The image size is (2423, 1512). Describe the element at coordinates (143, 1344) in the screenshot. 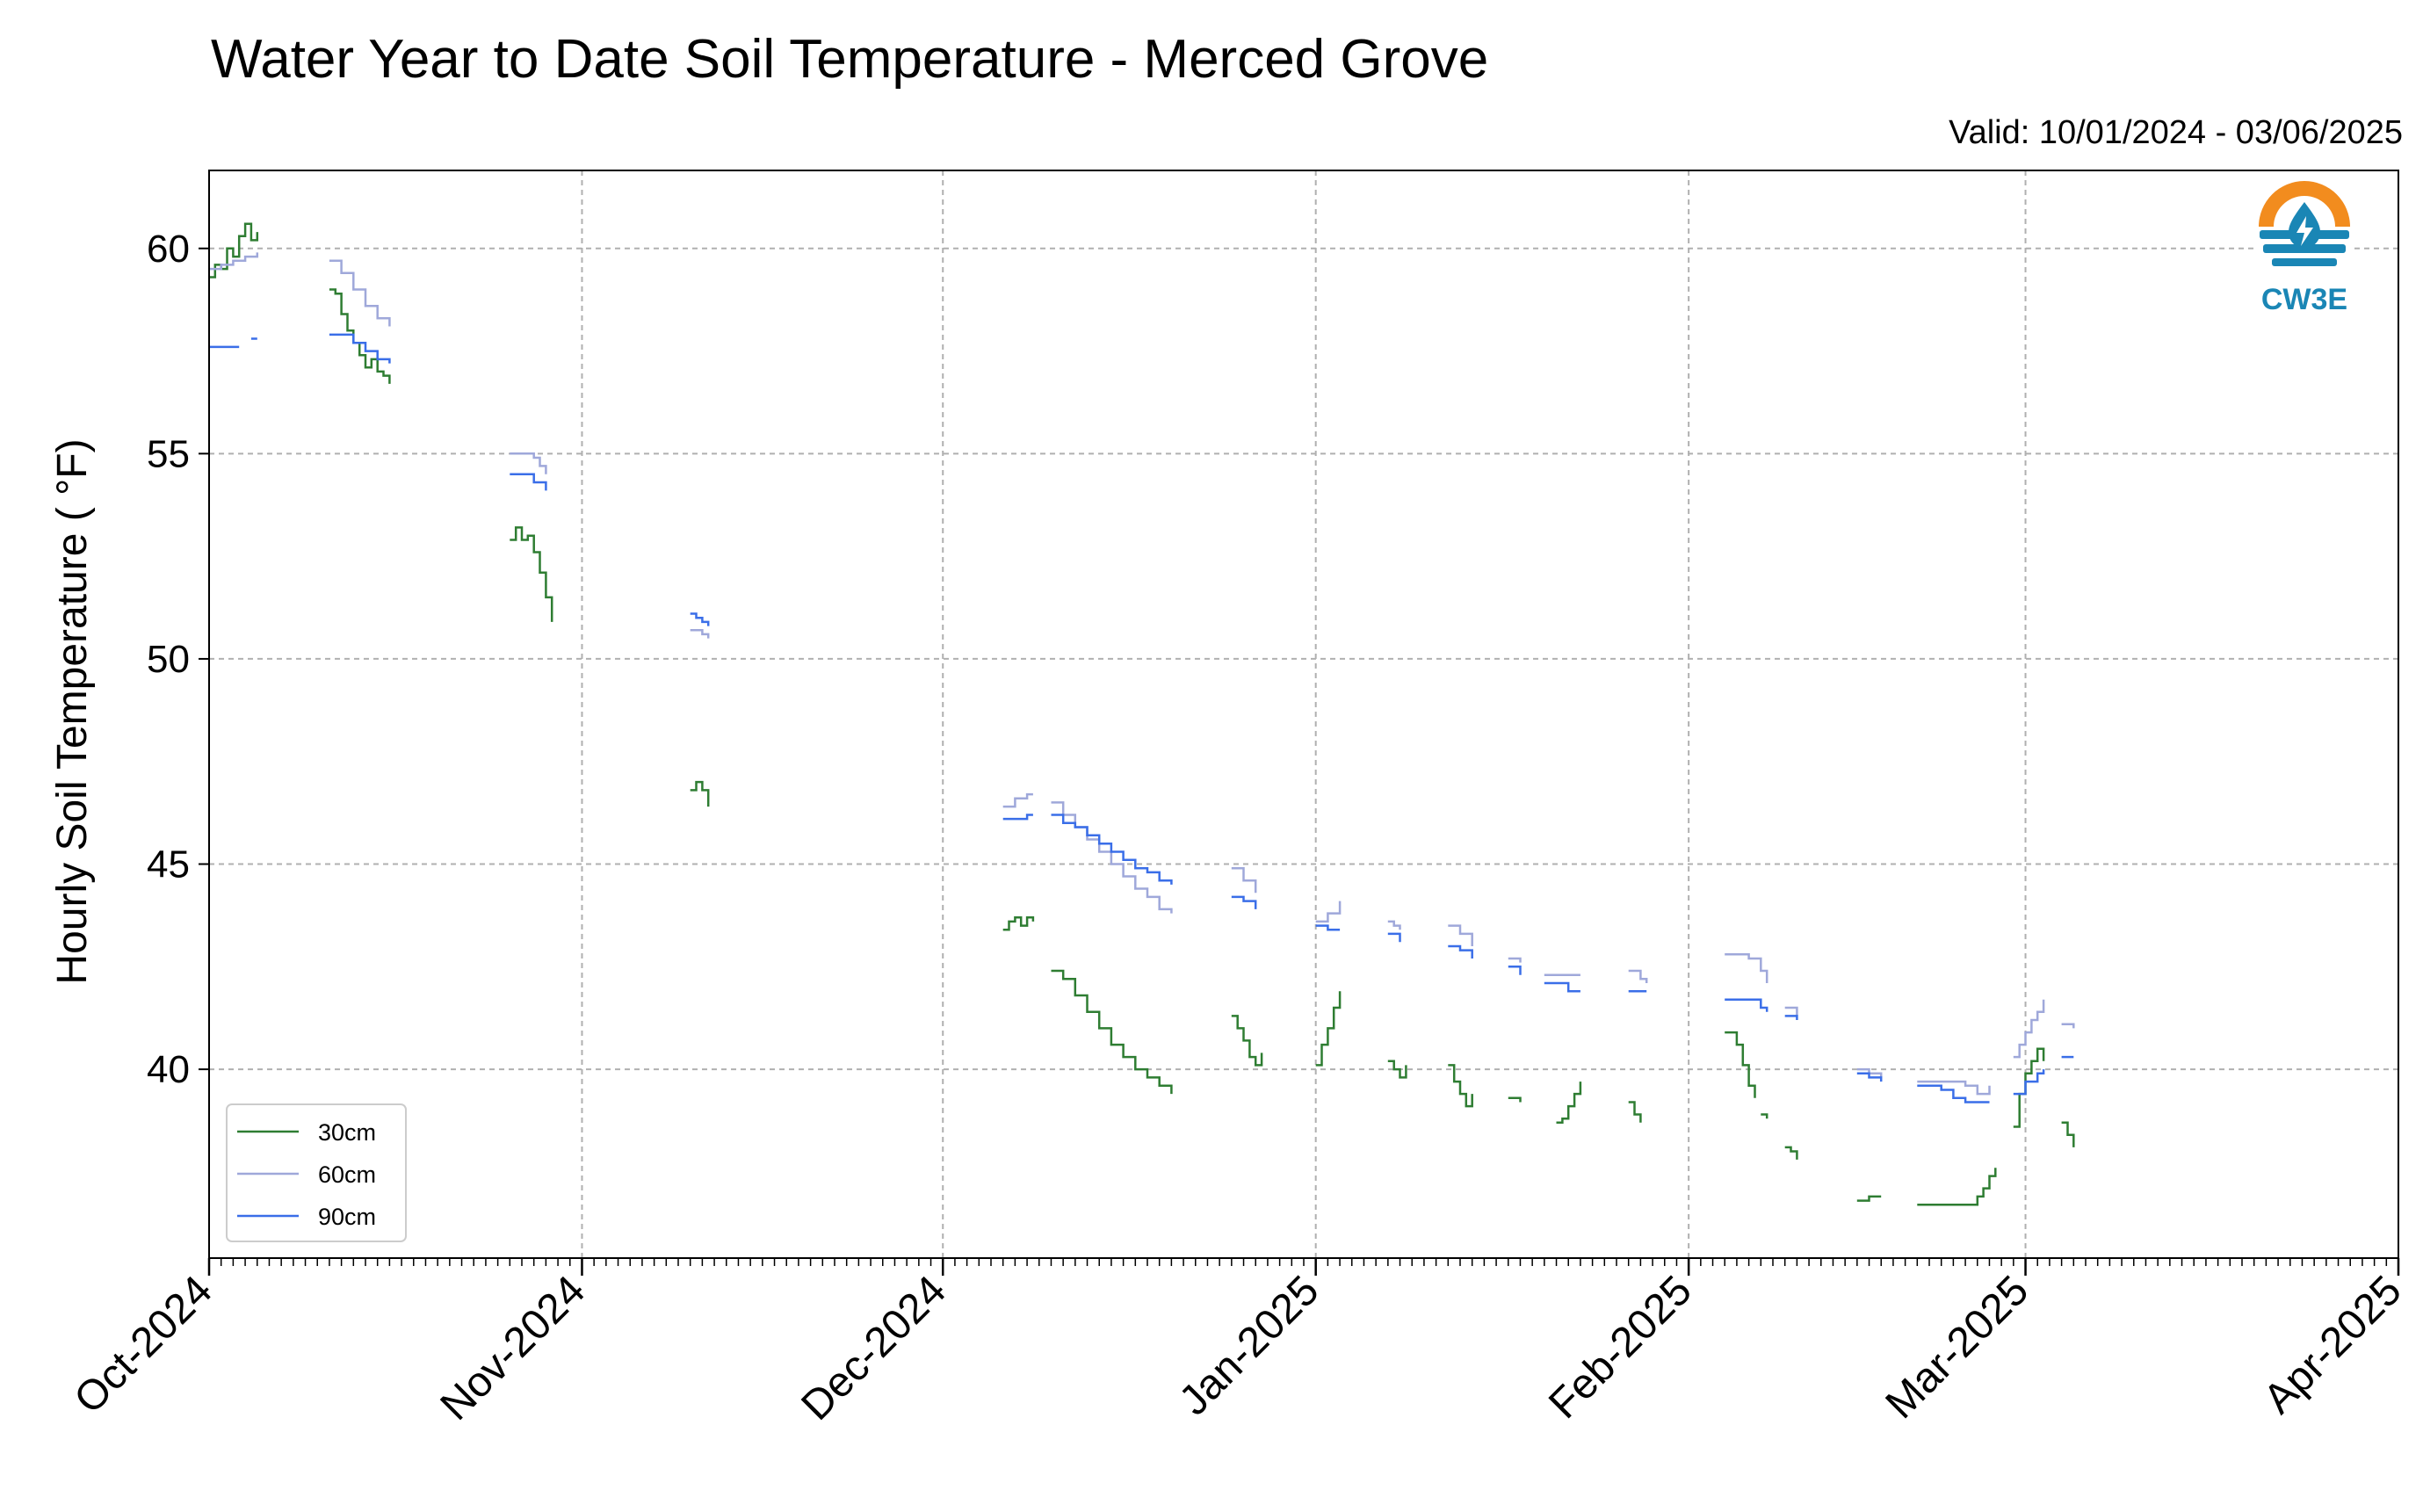

I see `x-tick-label: Oct-2024` at that location.